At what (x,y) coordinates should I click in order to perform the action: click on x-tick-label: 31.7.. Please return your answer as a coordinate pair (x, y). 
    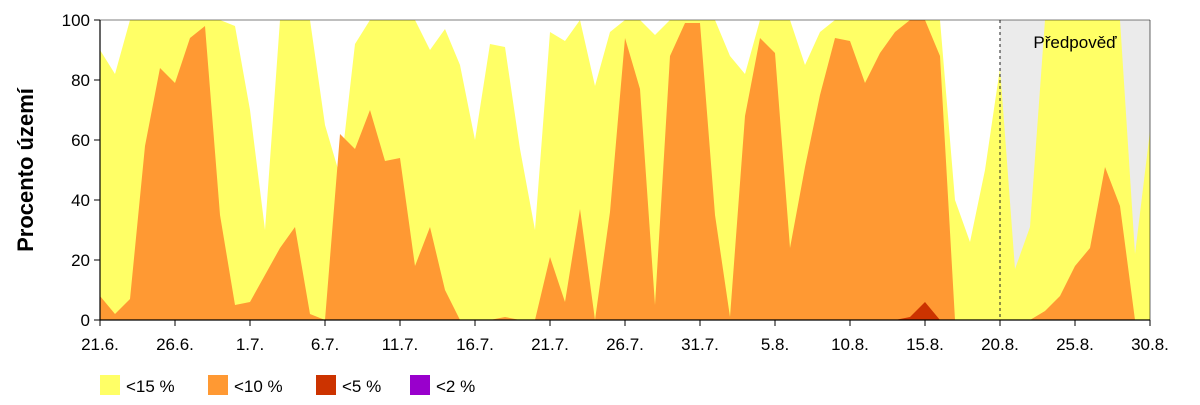
    Looking at the image, I should click on (700, 344).